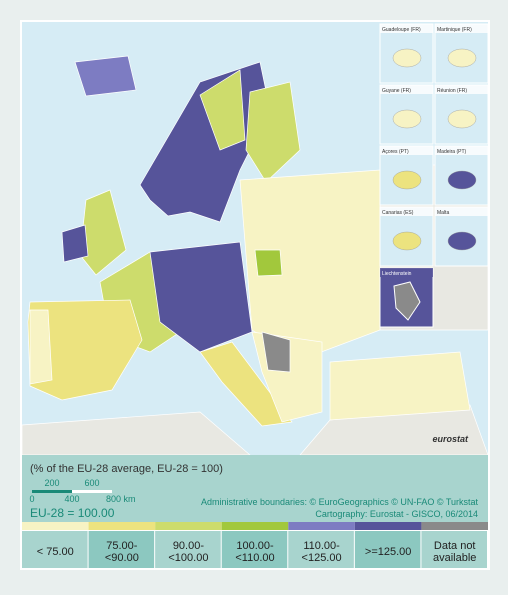 This screenshot has width=508, height=595. Describe the element at coordinates (51, 483) in the screenshot. I see `scale-label: 200` at that location.